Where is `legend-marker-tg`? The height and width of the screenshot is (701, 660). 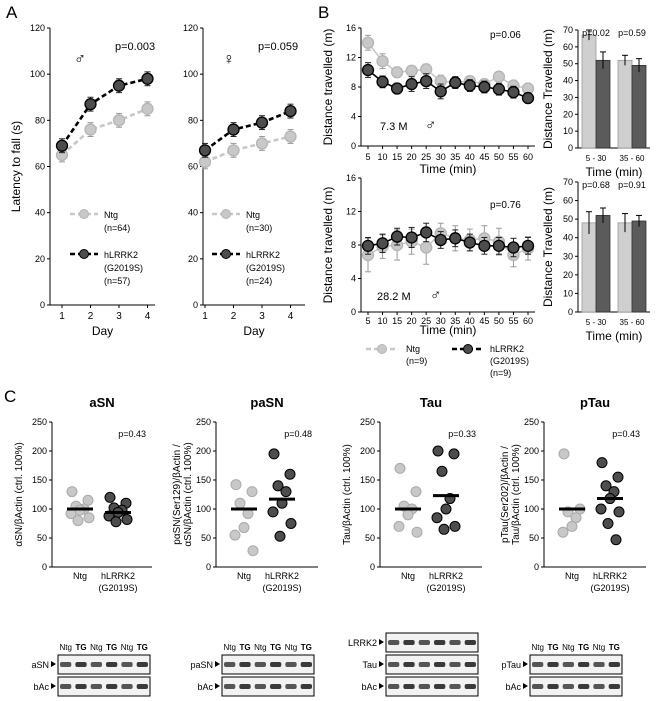 legend-marker-tg is located at coordinates (226, 254).